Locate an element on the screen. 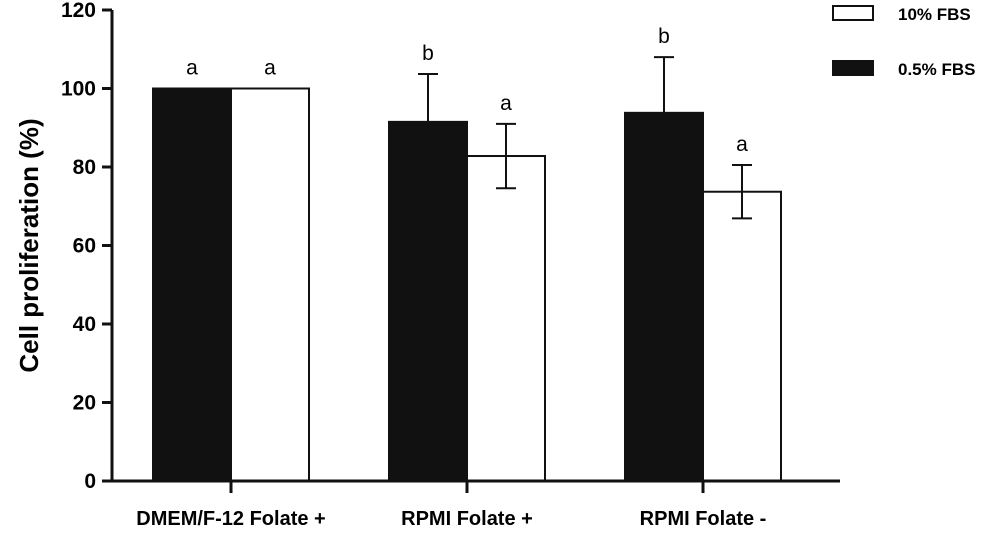 Image resolution: width=995 pixels, height=535 pixels. legend-swatch-low-fbs is located at coordinates (853, 68).